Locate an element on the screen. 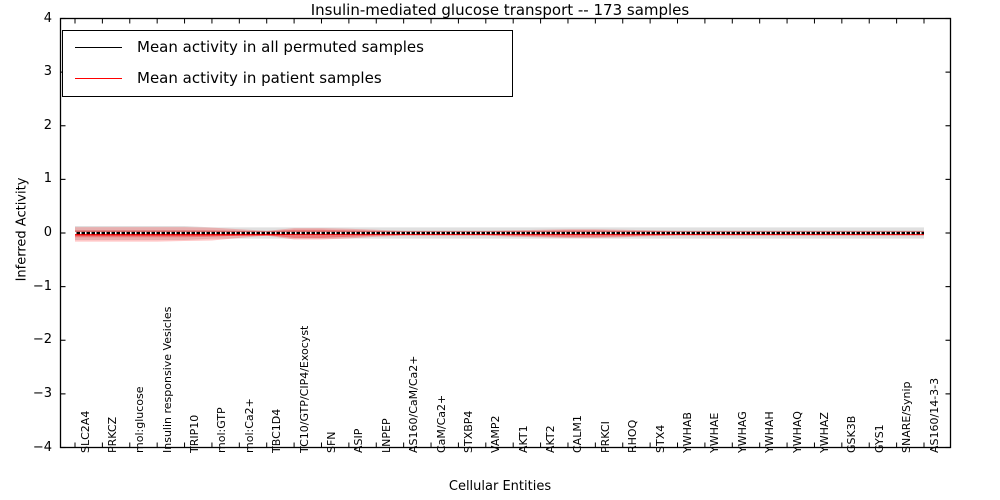 Image resolution: width=1000 pixels, height=500 pixels. x-tick-label: SLC2A4 is located at coordinates (85, 431).